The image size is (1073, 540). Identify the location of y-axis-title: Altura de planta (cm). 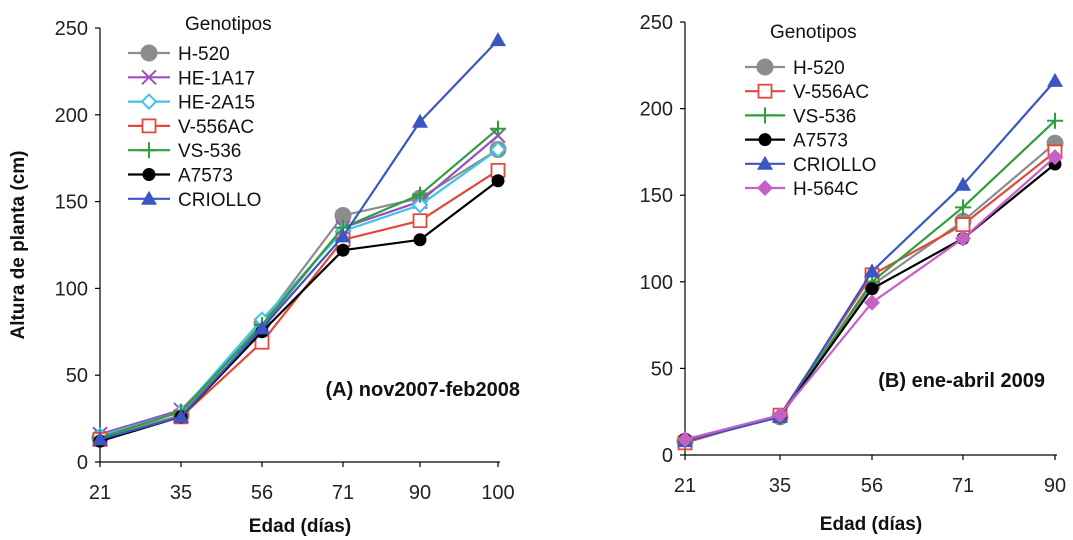
(18, 245).